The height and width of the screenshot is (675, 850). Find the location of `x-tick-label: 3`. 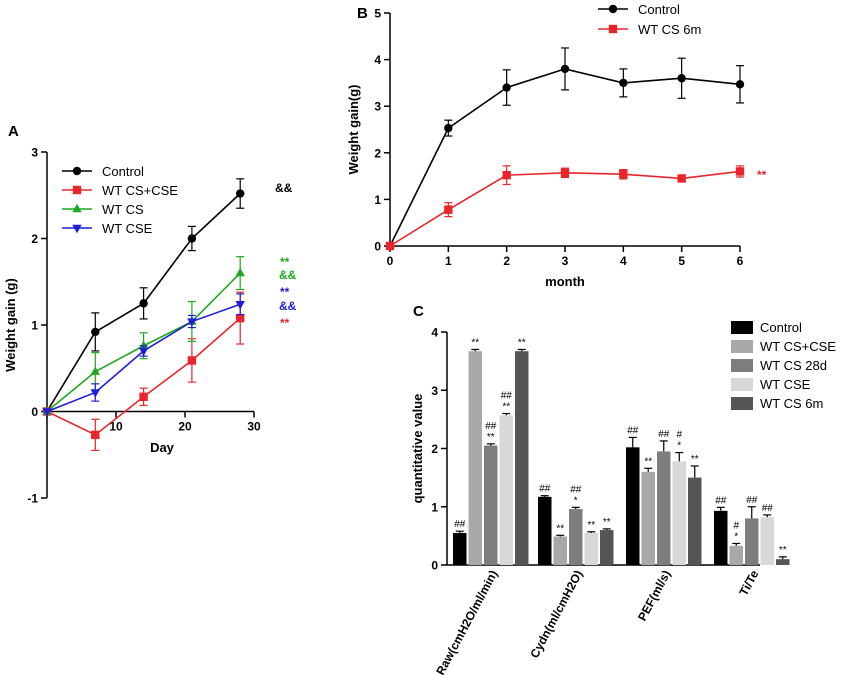

x-tick-label: 3 is located at coordinates (565, 261).